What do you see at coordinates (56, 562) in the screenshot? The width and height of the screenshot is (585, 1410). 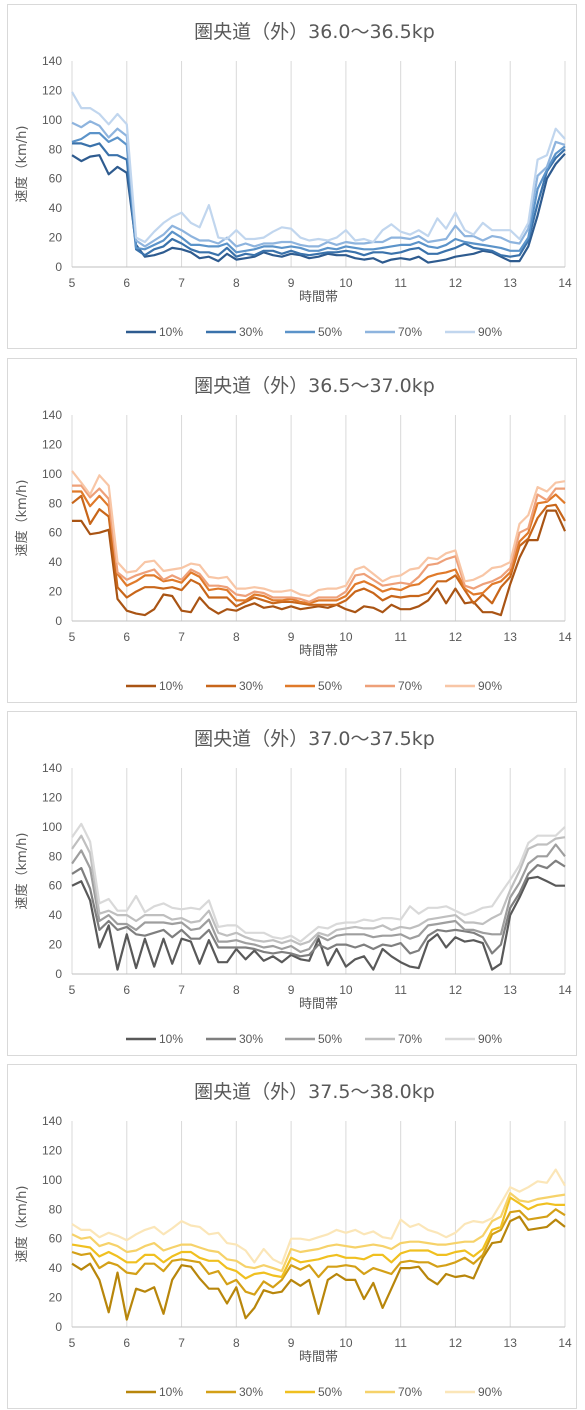 I see `y-tick-label: 40` at bounding box center [56, 562].